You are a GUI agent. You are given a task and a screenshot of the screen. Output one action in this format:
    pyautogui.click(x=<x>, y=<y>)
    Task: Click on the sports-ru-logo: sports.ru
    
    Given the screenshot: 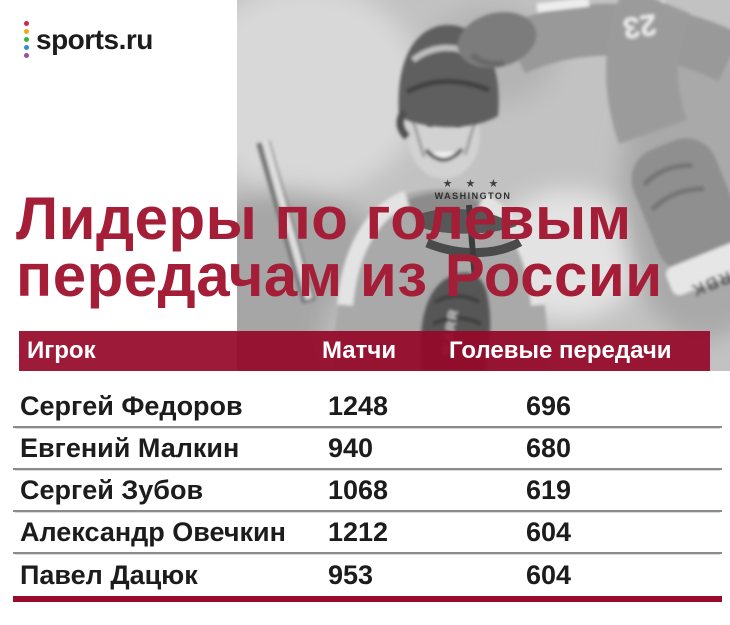 What is the action you would take?
    pyautogui.click(x=88, y=39)
    